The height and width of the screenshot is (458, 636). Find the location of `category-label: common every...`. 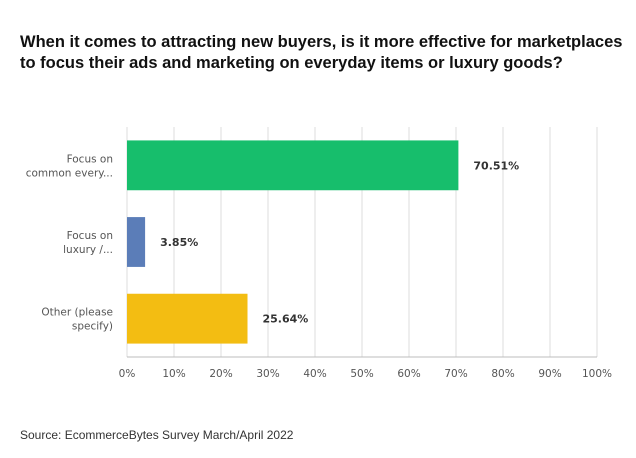

category-label: common every... is located at coordinates (69, 173).